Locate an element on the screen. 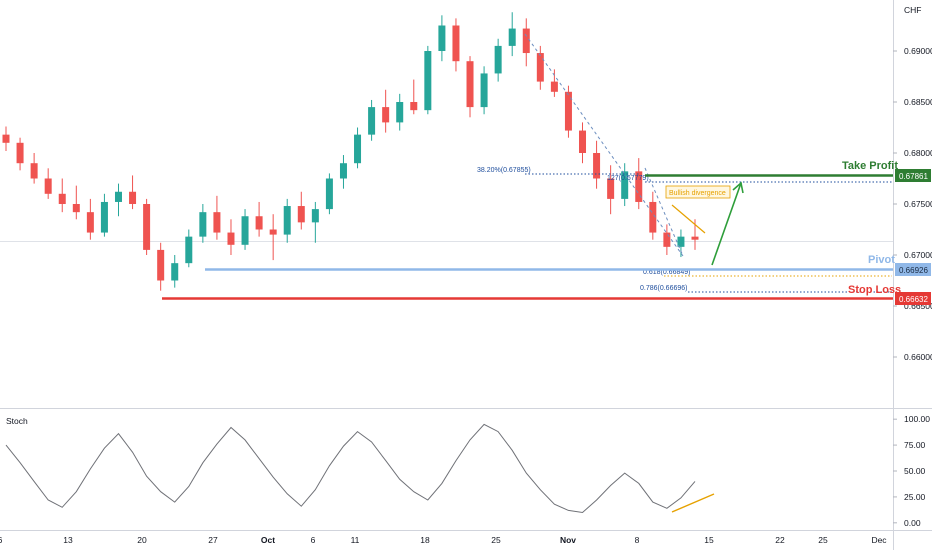  divergence-annotation: Bullish divergence is located at coordinates (698, 209).